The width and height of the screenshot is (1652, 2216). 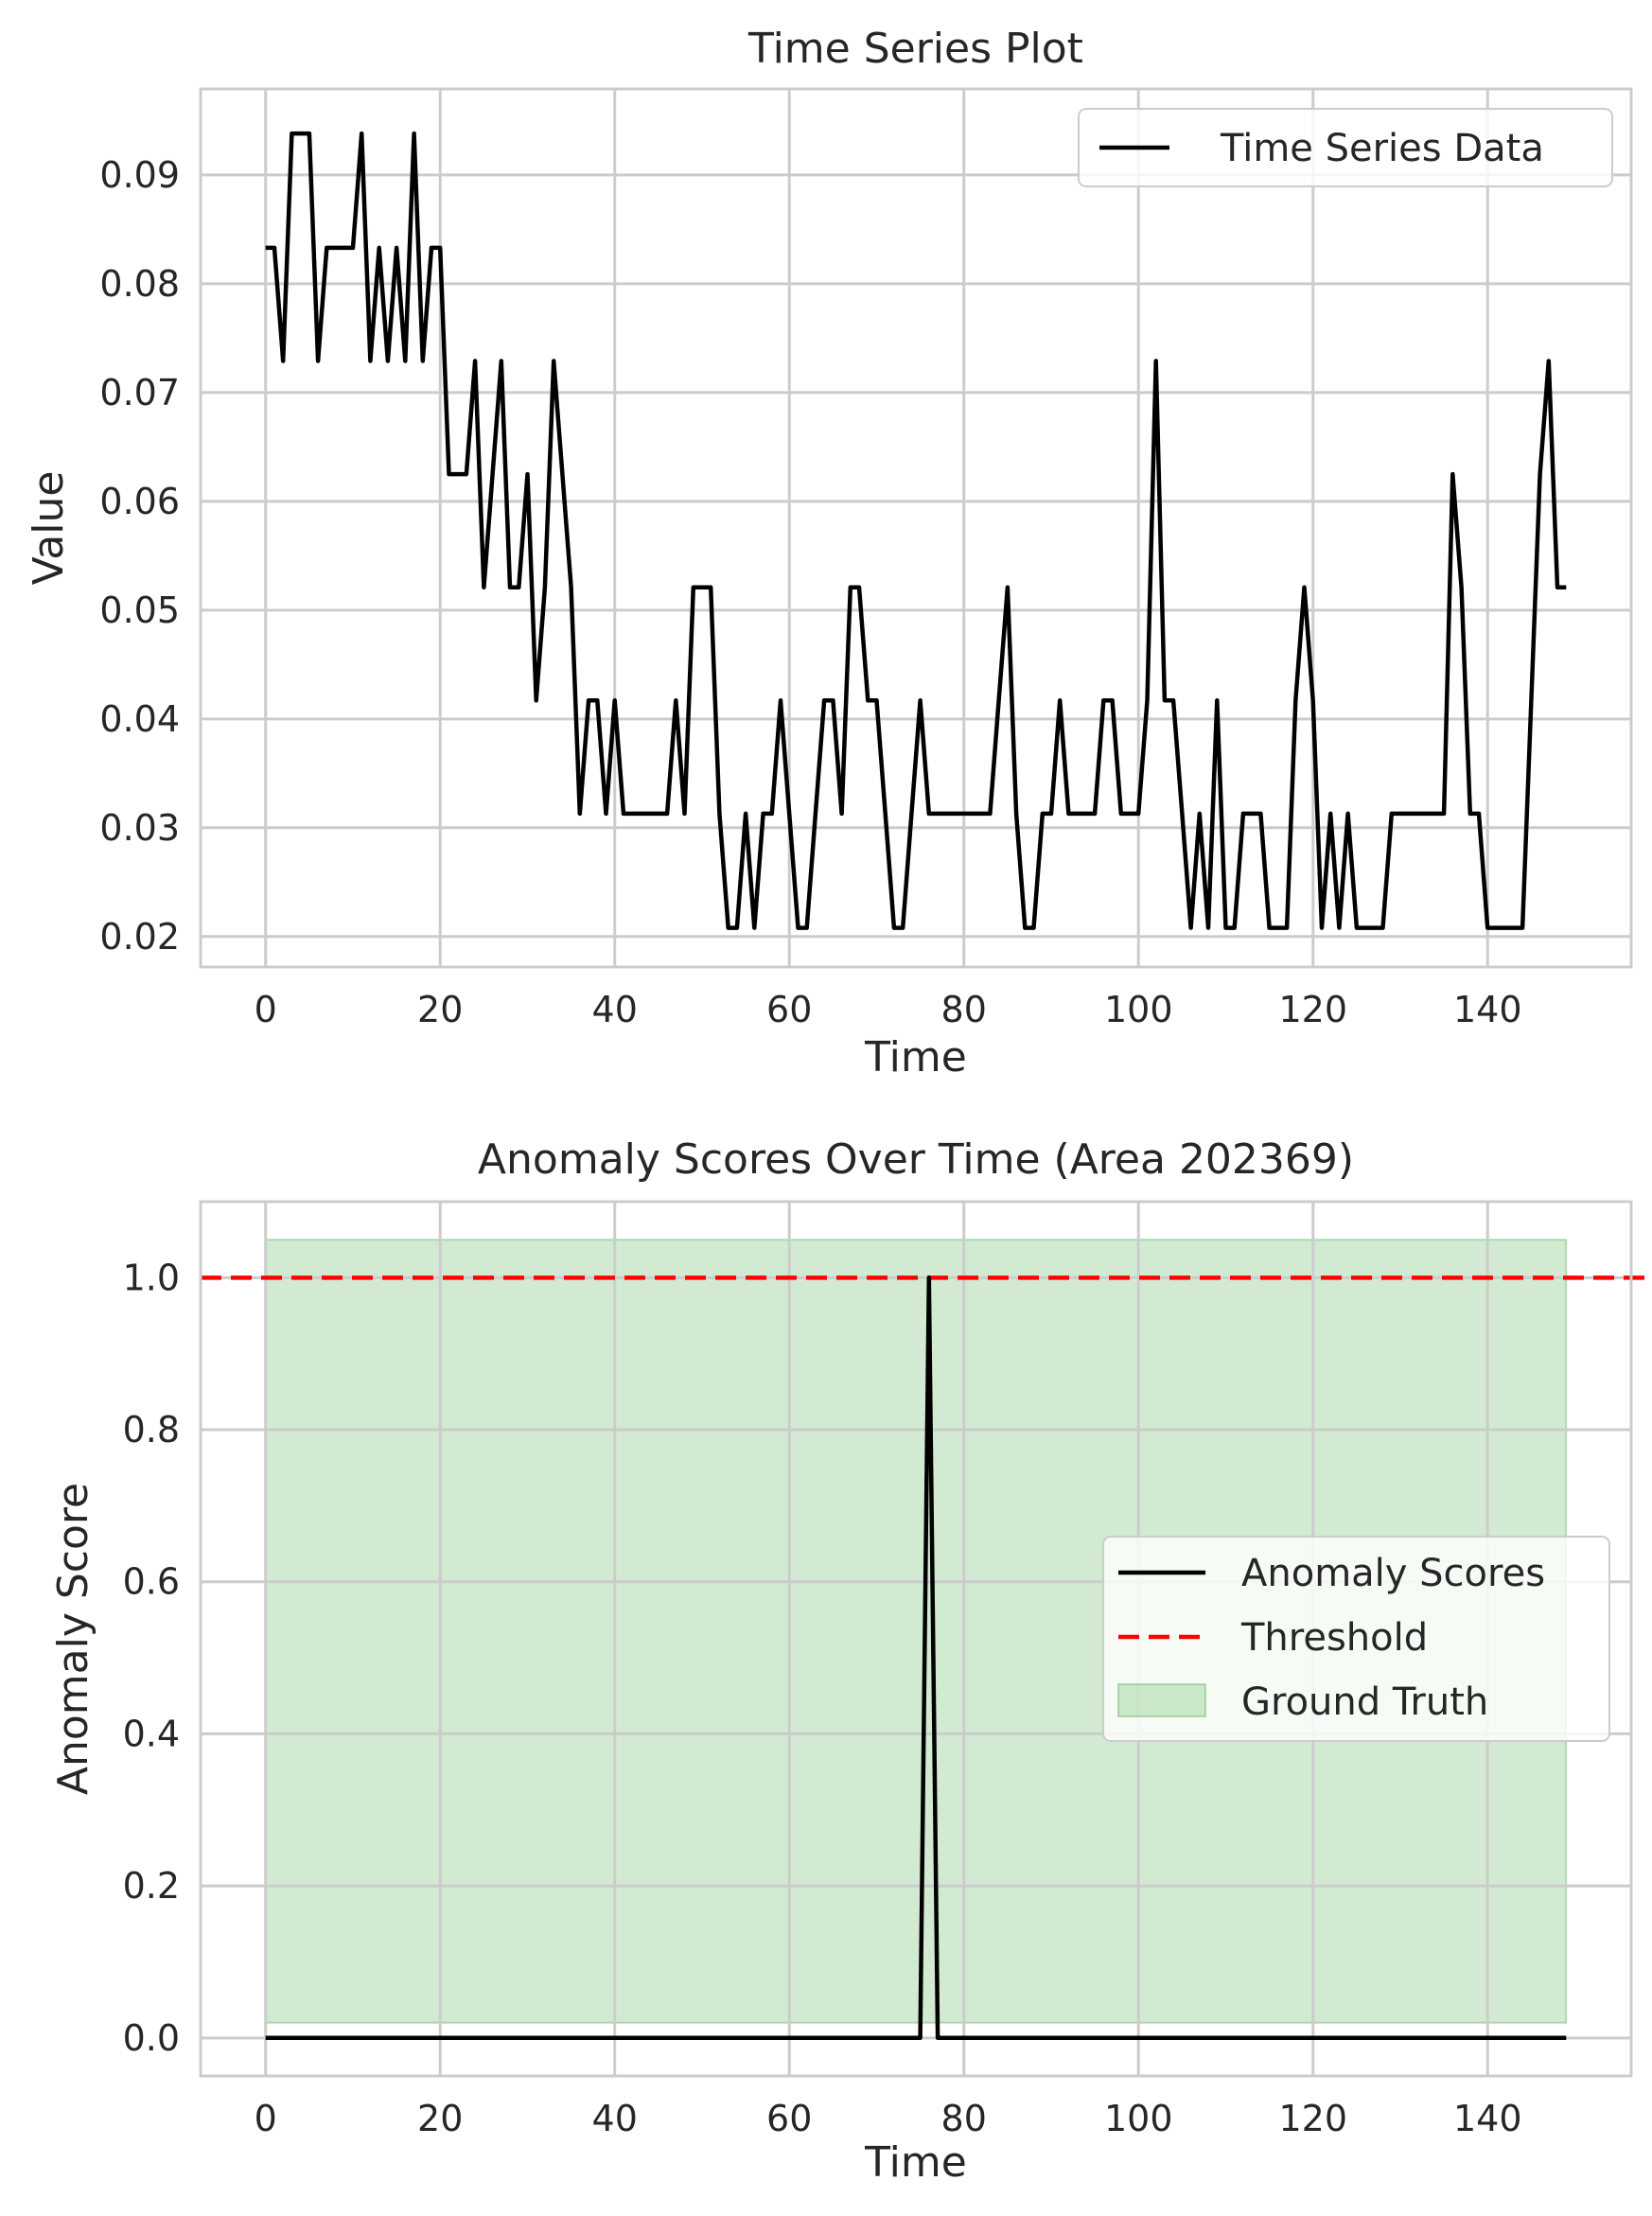 I want to click on y-tick-label: 0.04, so click(x=139, y=719).